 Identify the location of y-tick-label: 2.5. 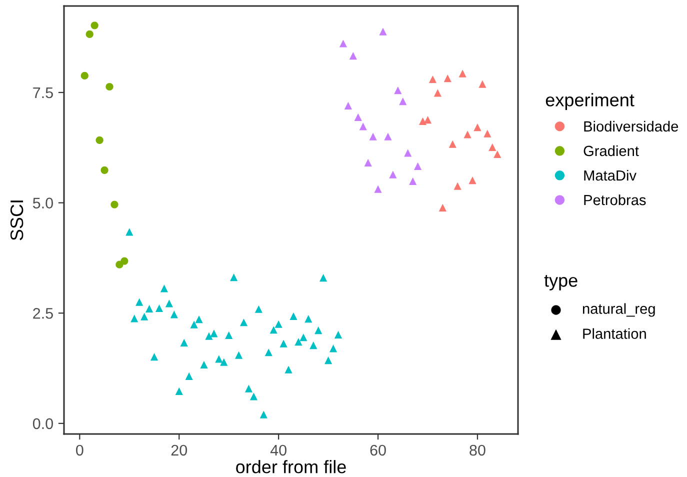
(43, 313).